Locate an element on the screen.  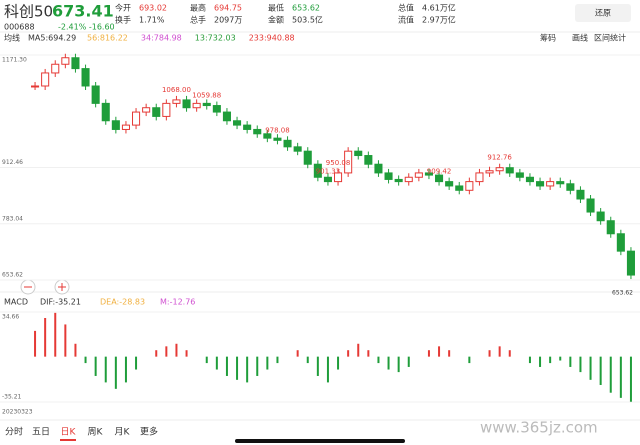
restore-button is located at coordinates (603, 13).